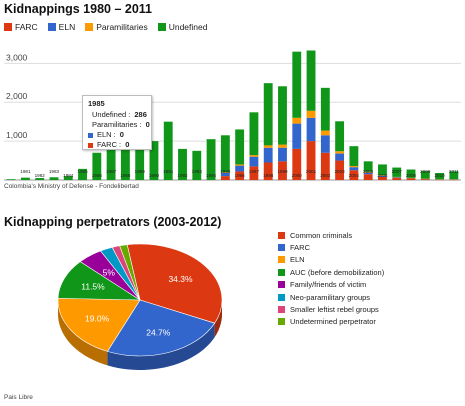 The image size is (465, 406). Describe the element at coordinates (331, 285) in the screenshot. I see `pie-legend-item-family-friends: Family/friends of victim` at that location.